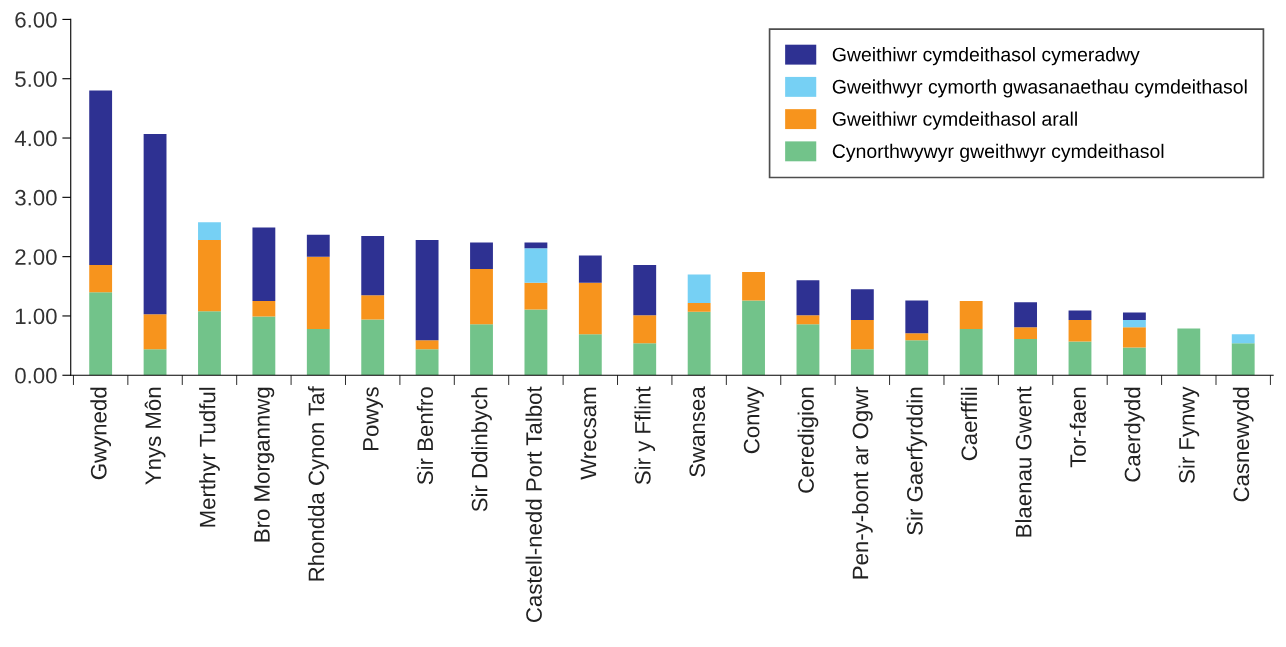 The height and width of the screenshot is (647, 1286). I want to click on x-tick-label: Sir Ddinbych, so click(481, 449).